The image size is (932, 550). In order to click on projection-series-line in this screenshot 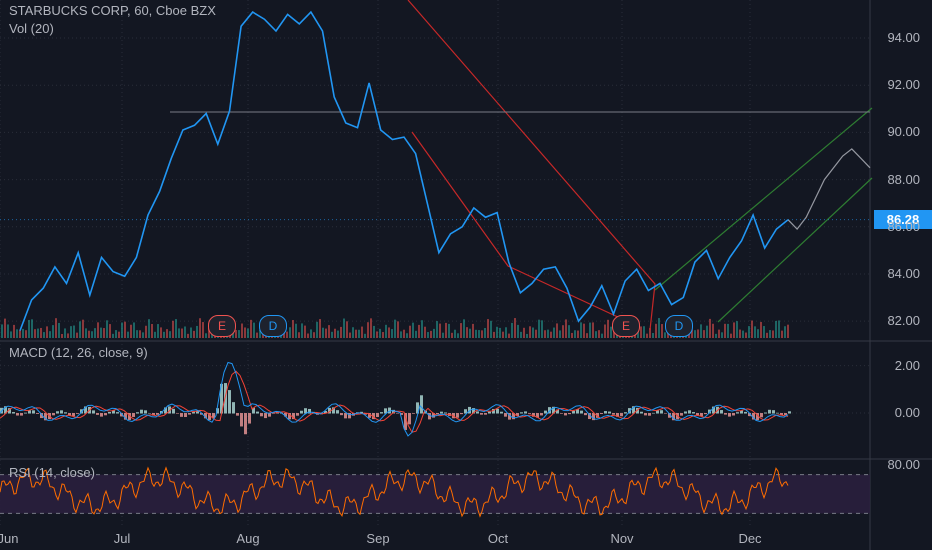, I will do `click(829, 189)`.